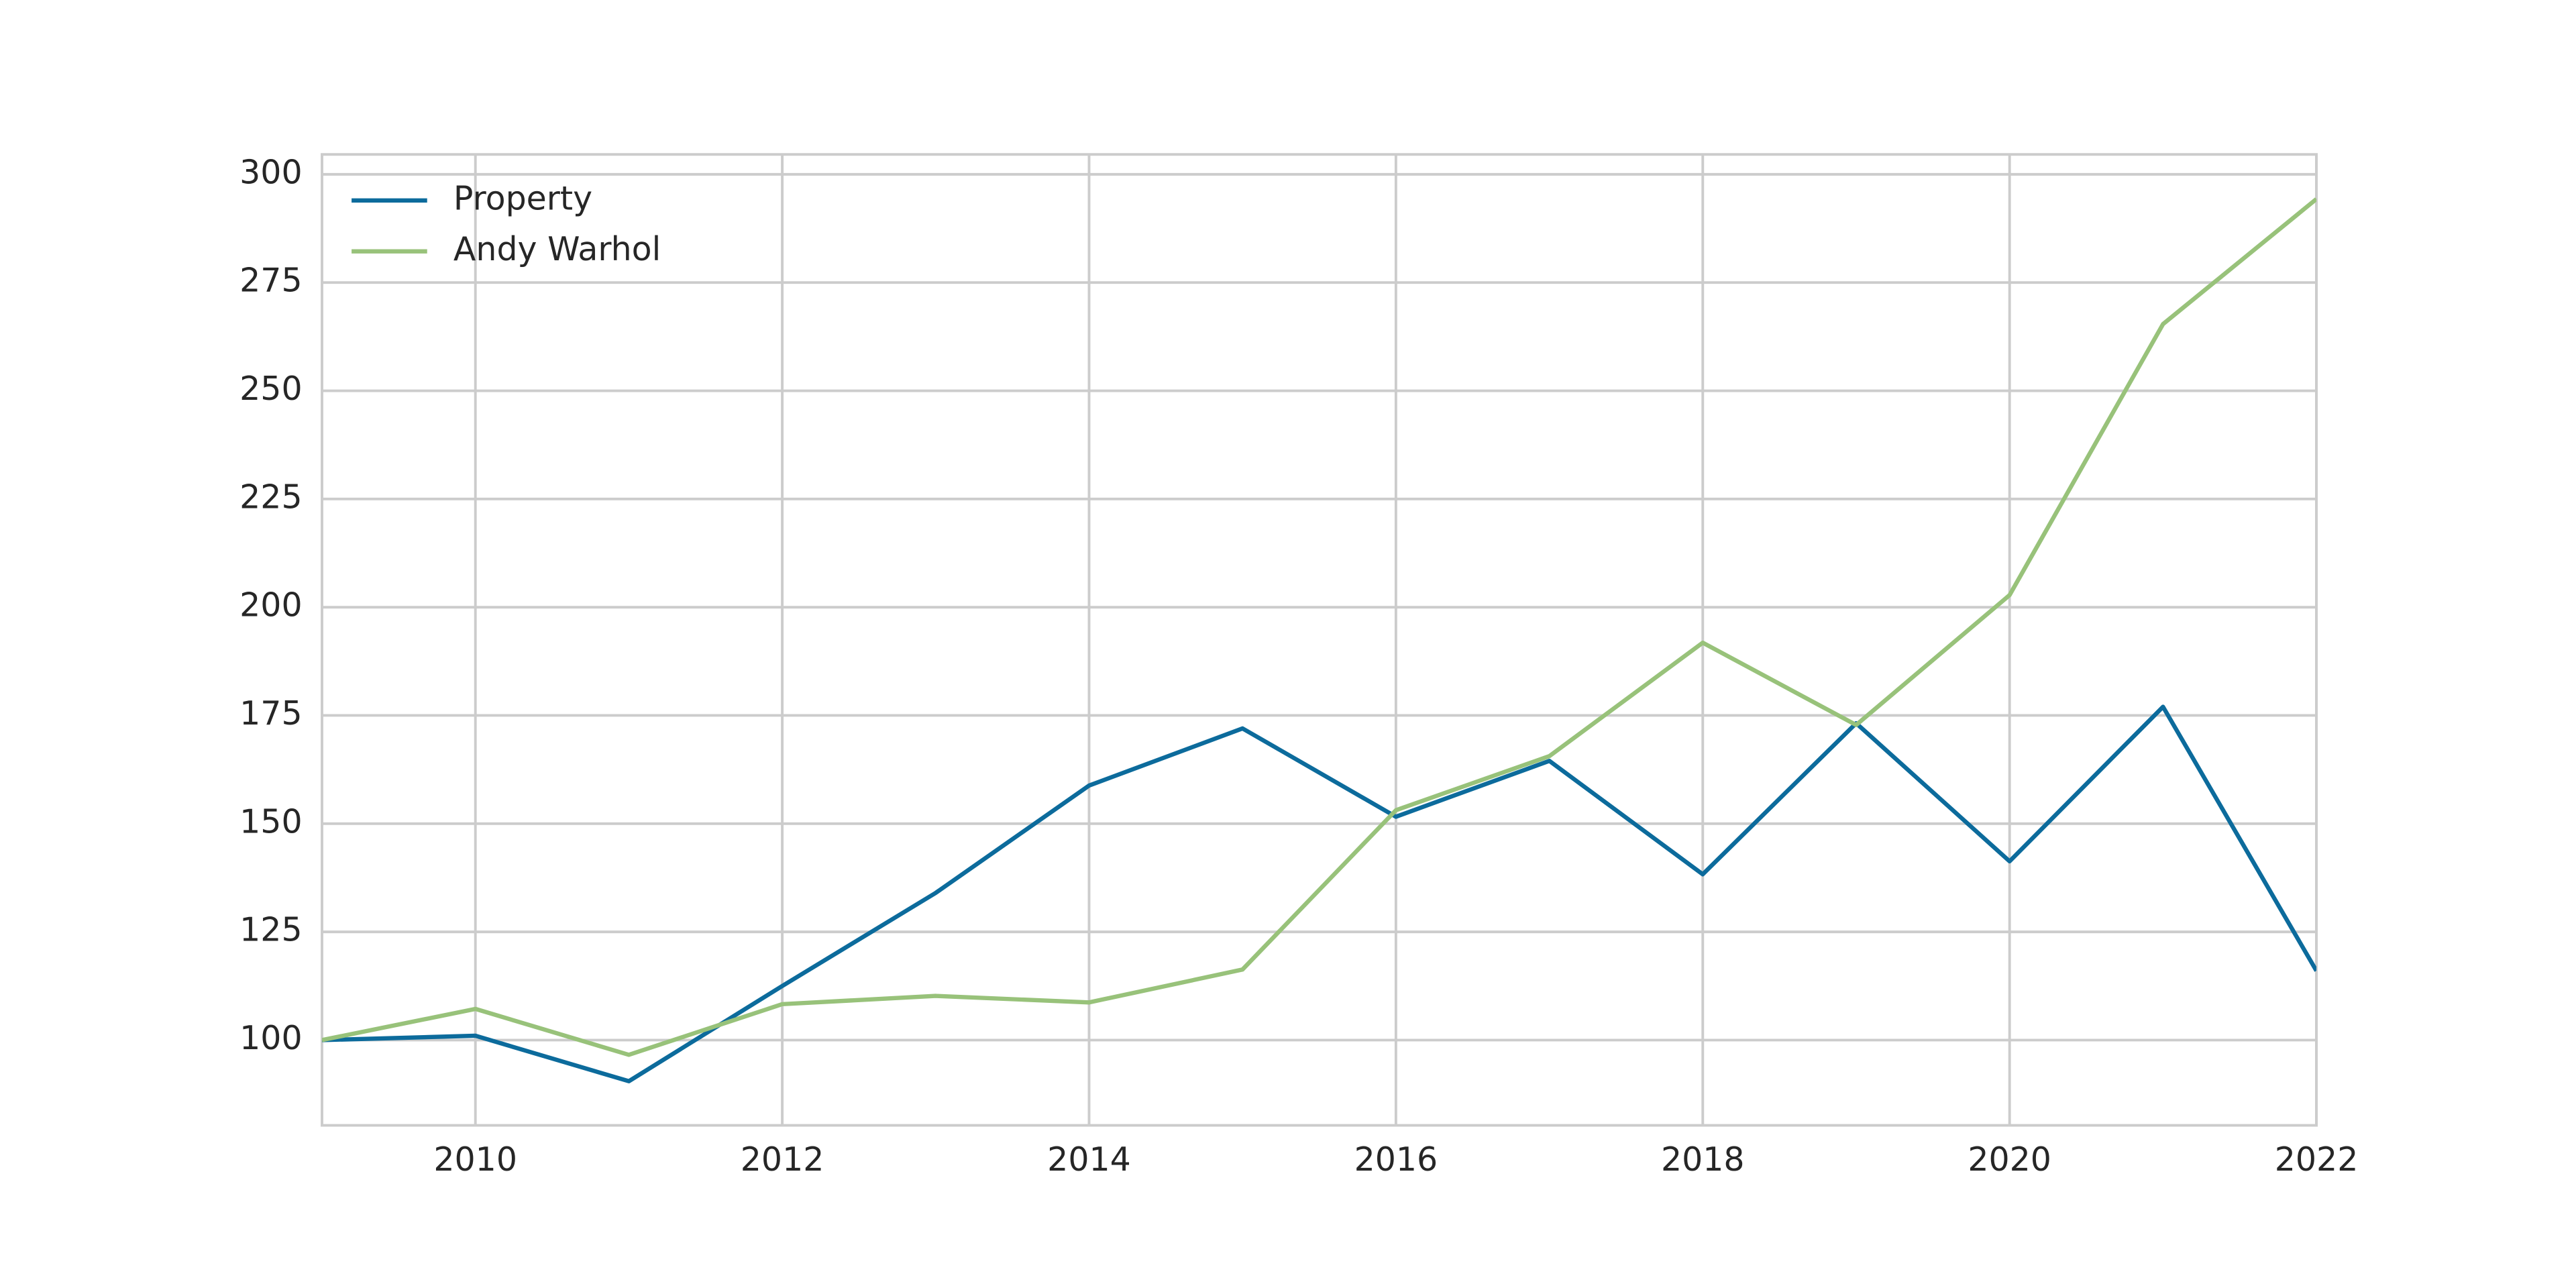  What do you see at coordinates (270, 821) in the screenshot?
I see `y-tick-label: 150` at bounding box center [270, 821].